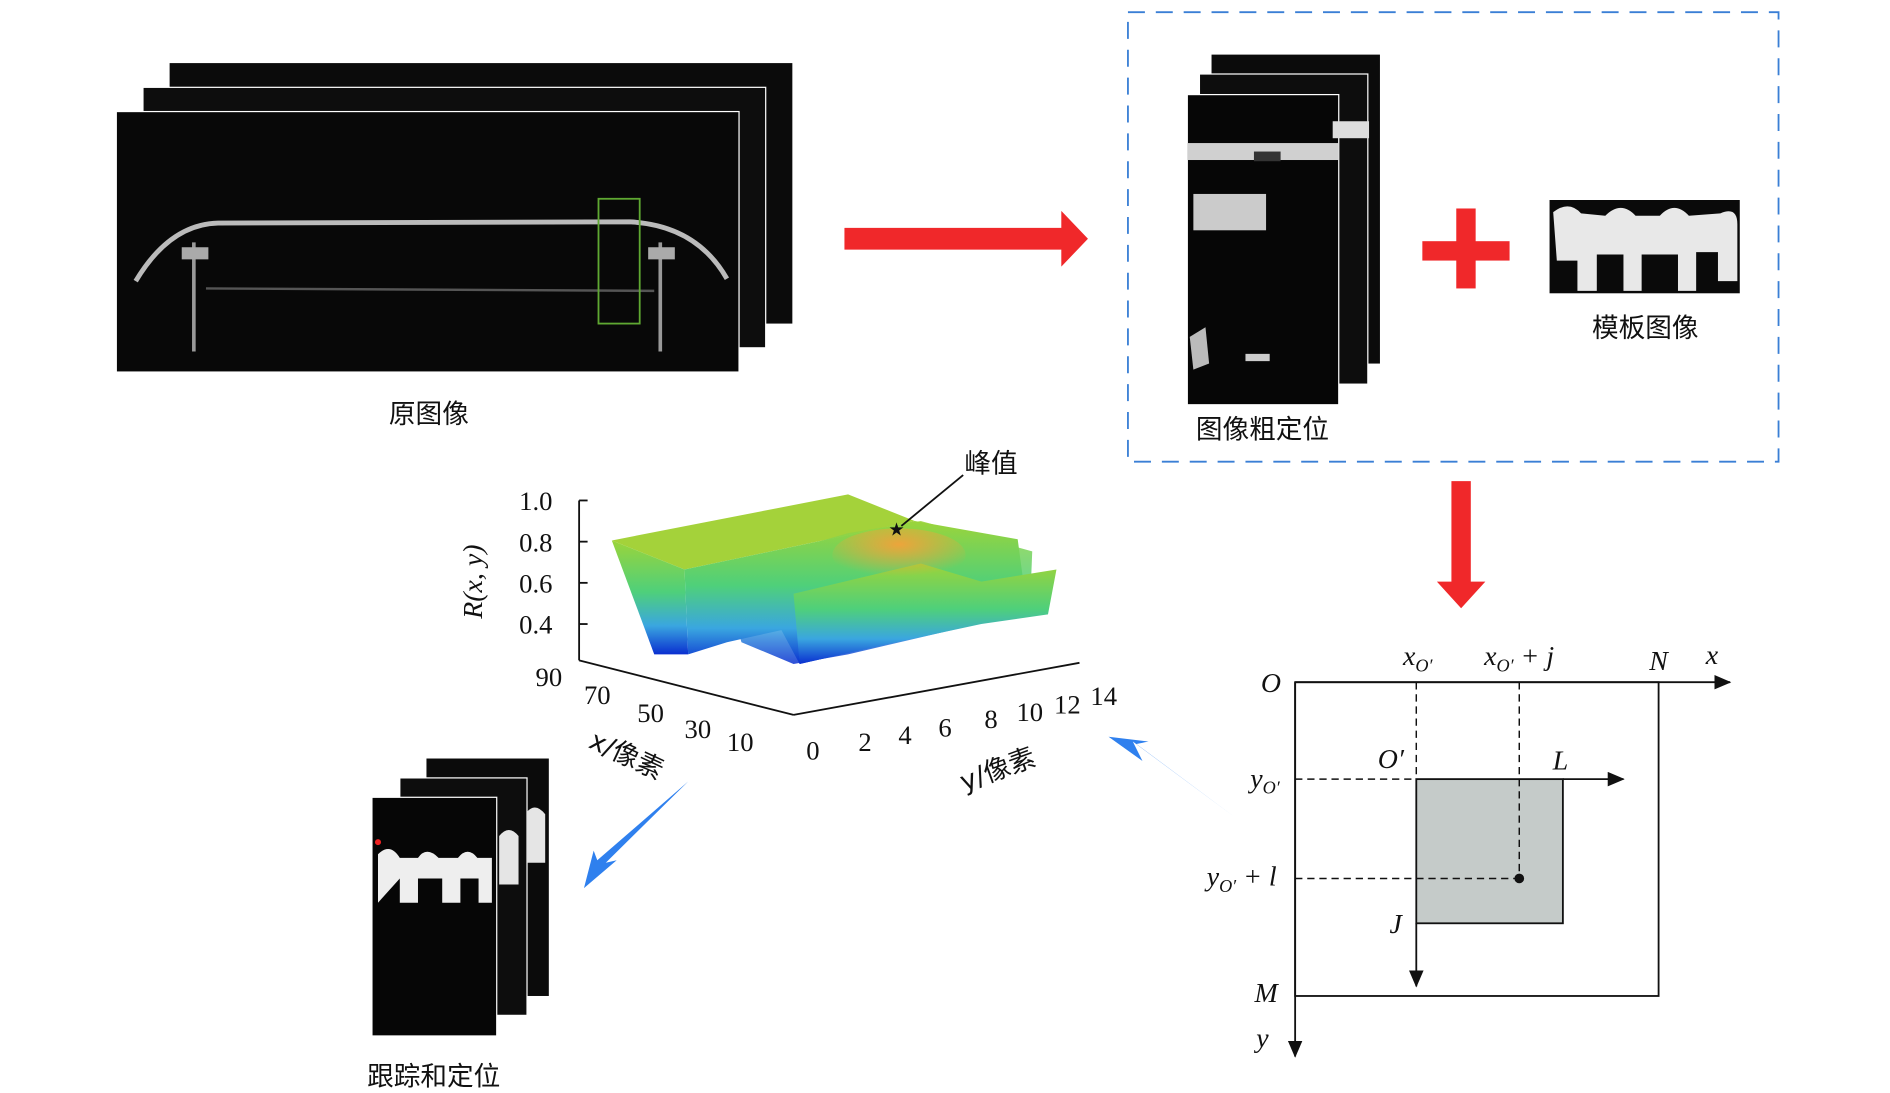  Describe the element at coordinates (966, 238) in the screenshot. I see `arrow-right-red` at that location.